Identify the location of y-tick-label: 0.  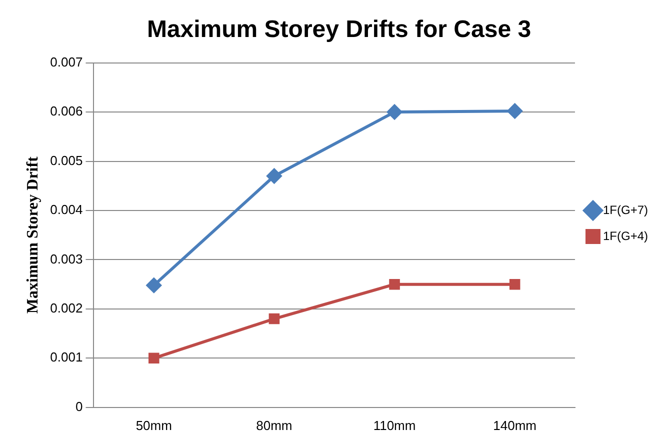
(79, 406).